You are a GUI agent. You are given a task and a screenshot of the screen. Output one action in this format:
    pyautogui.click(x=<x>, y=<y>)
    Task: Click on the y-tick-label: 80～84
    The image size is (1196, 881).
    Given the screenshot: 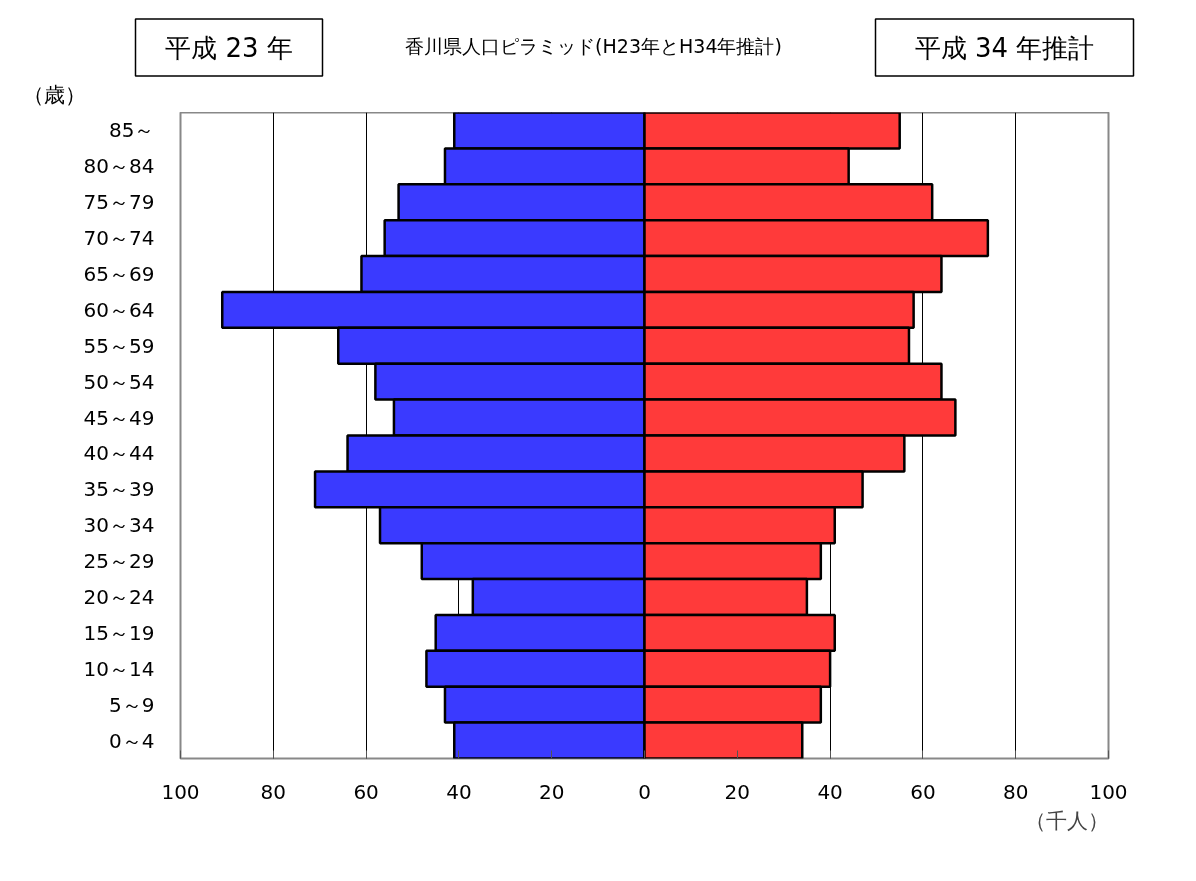 What is the action you would take?
    pyautogui.click(x=119, y=166)
    